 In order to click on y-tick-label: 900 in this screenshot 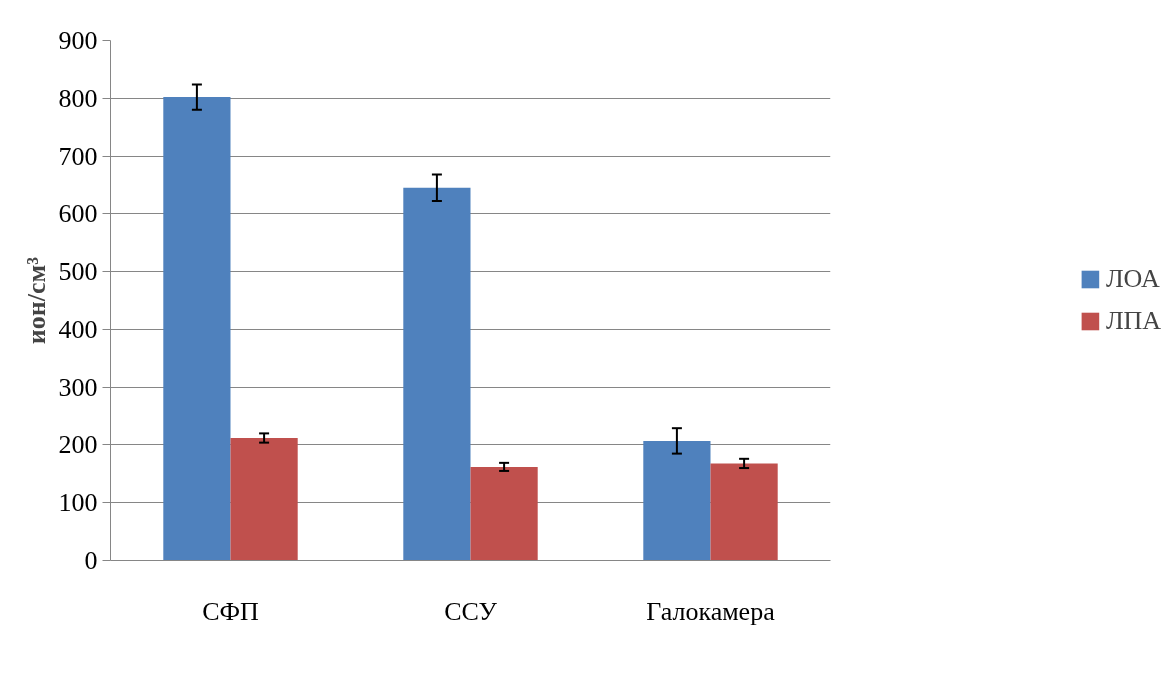, I will do `click(78, 40)`.